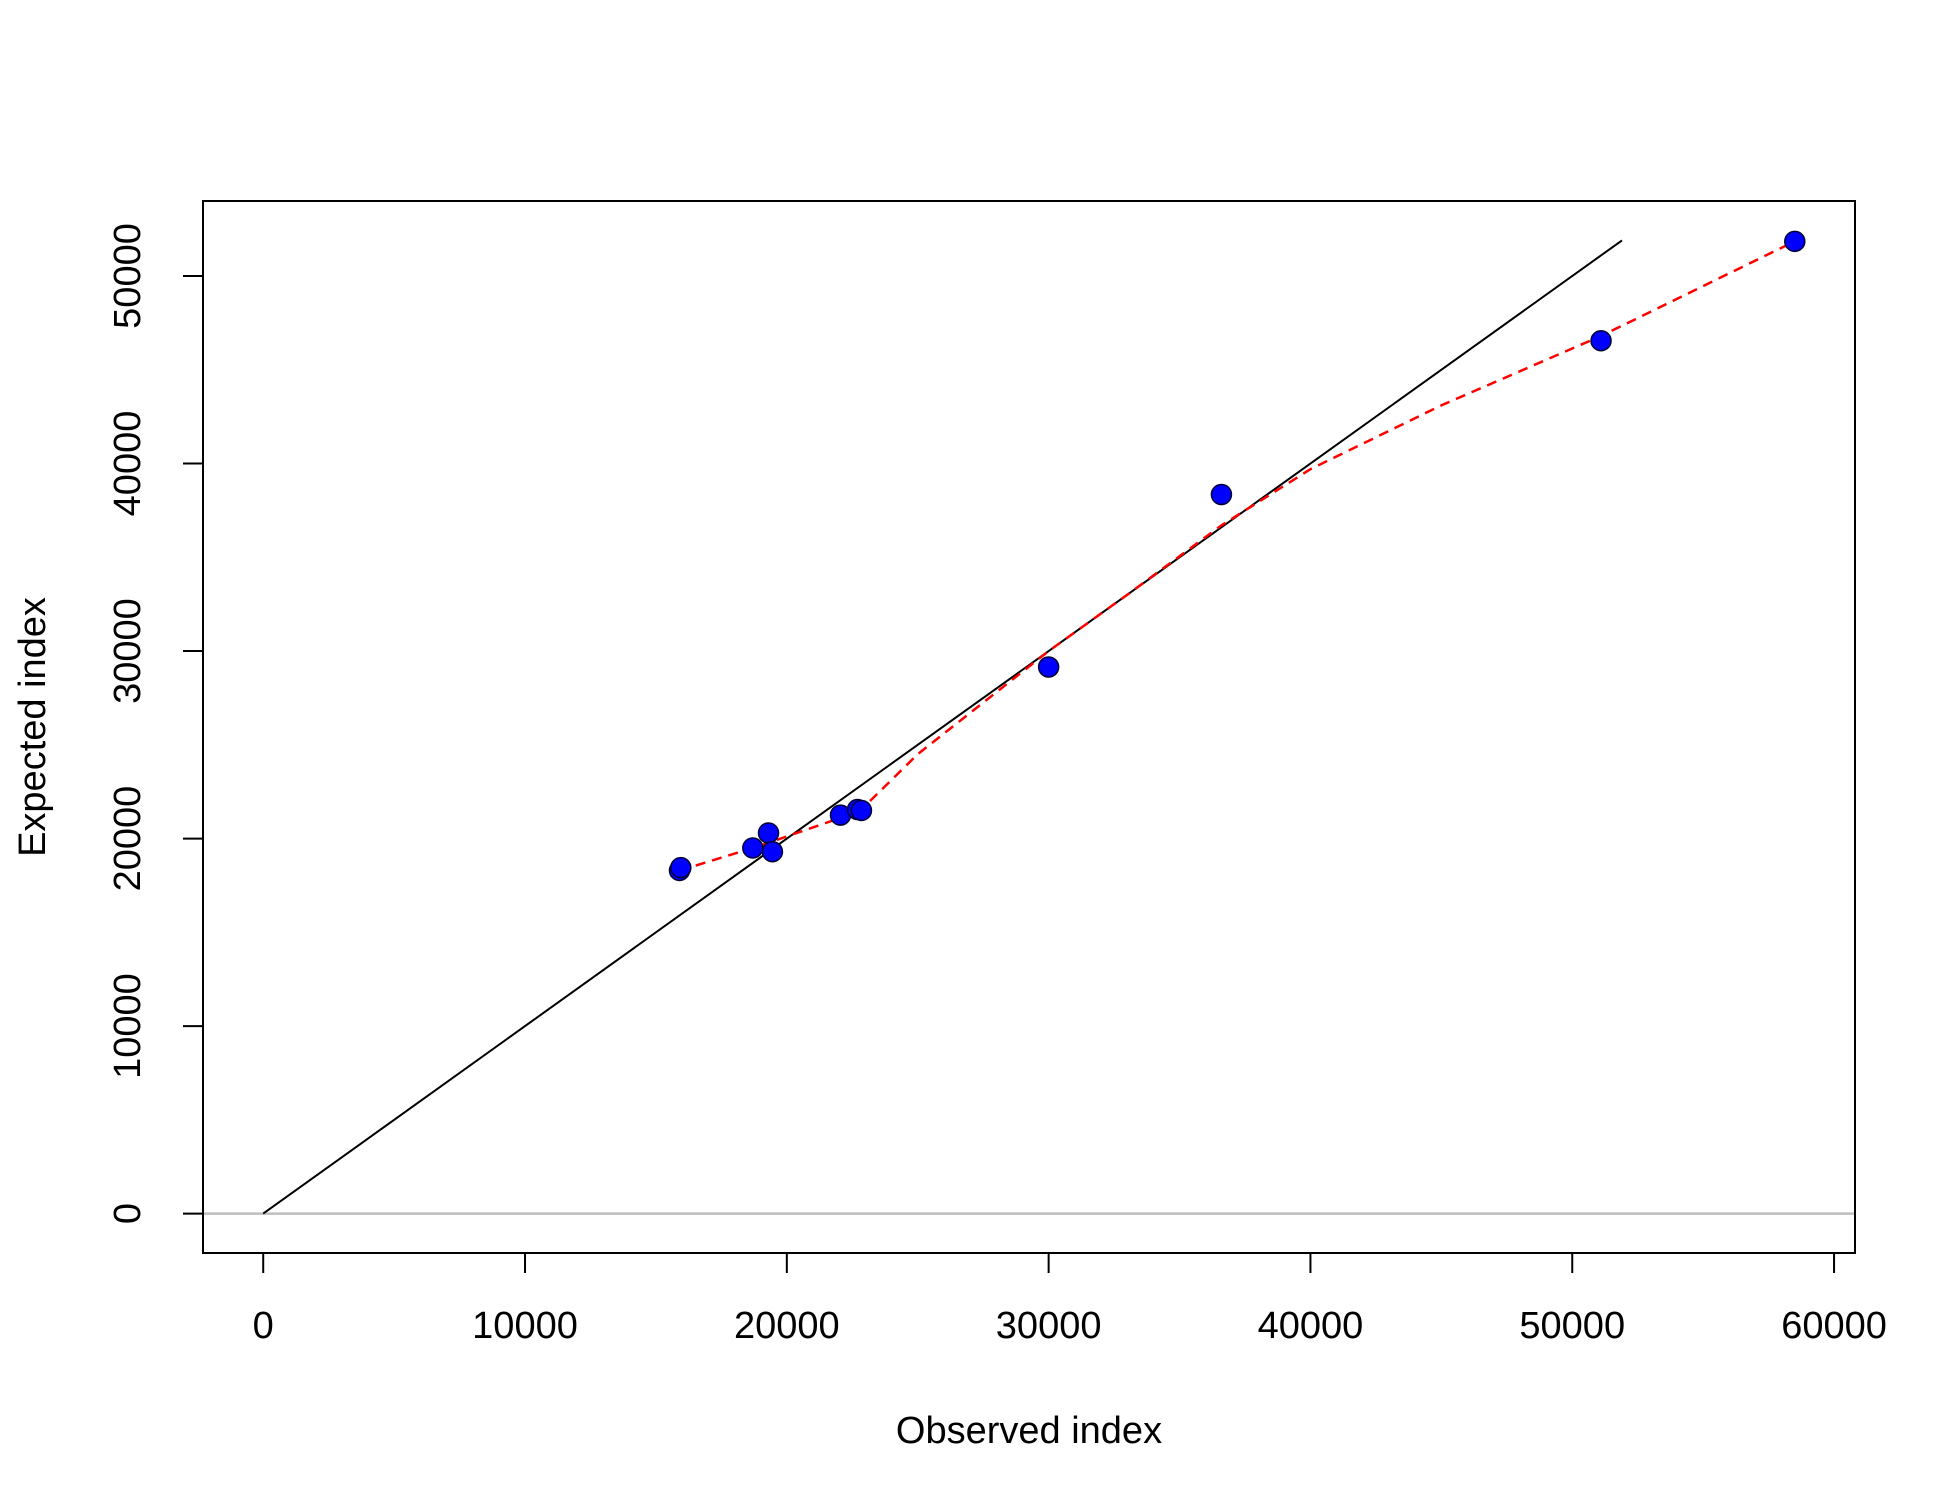 Image resolution: width=1950 pixels, height=1500 pixels. Describe the element at coordinates (128, 276) in the screenshot. I see `y-tick-label: 50000` at that location.